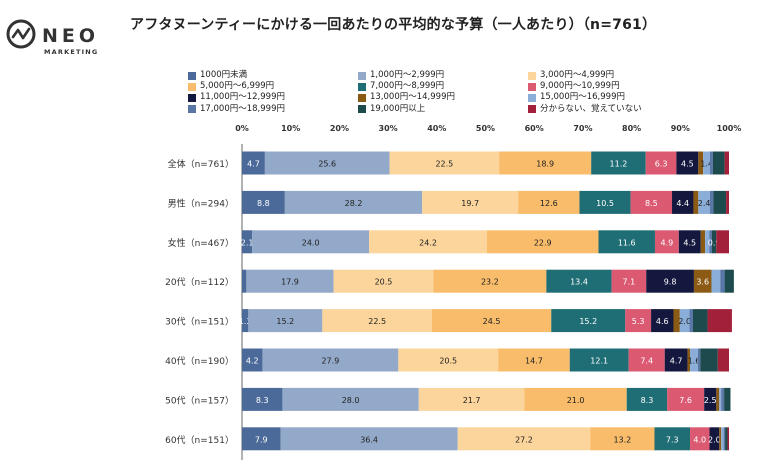 The width and height of the screenshot is (761, 472). Describe the element at coordinates (436, 128) in the screenshot. I see `x-tick-label: 40%` at that location.